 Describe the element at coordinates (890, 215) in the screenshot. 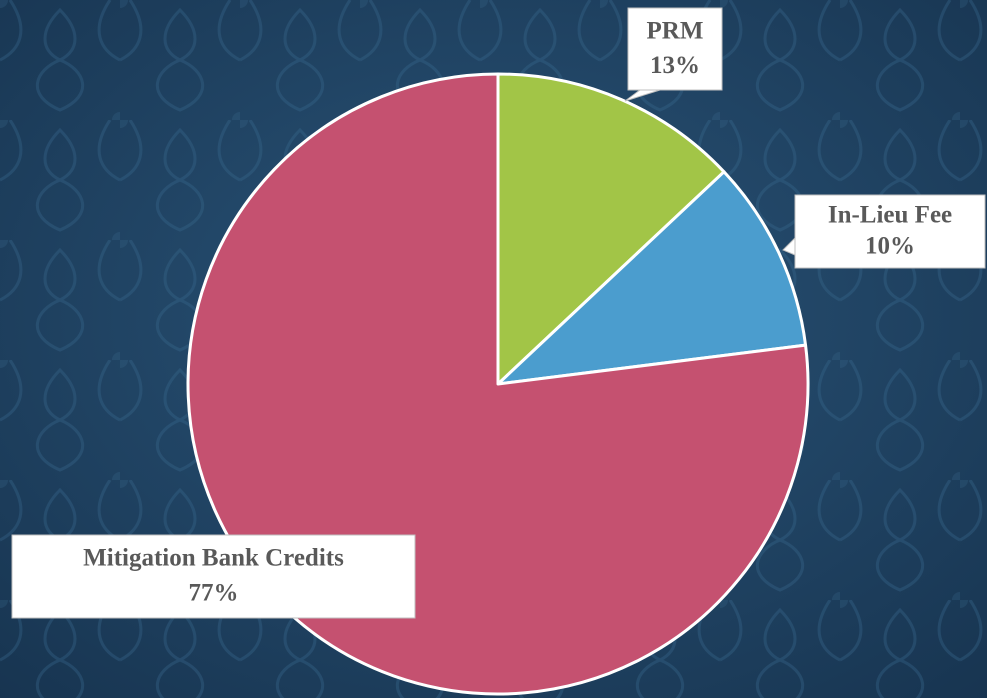

I see `label-category: In-Lieu Fee` at that location.